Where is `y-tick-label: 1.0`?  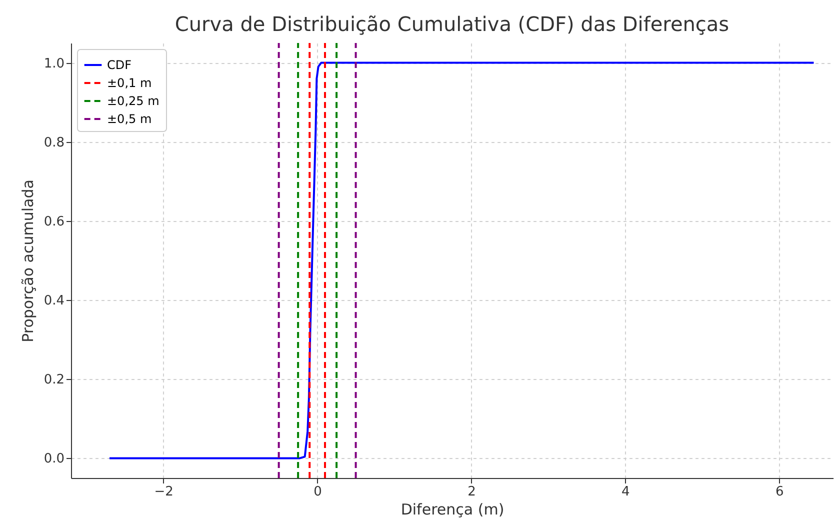
y-tick-label: 1.0 is located at coordinates (54, 64).